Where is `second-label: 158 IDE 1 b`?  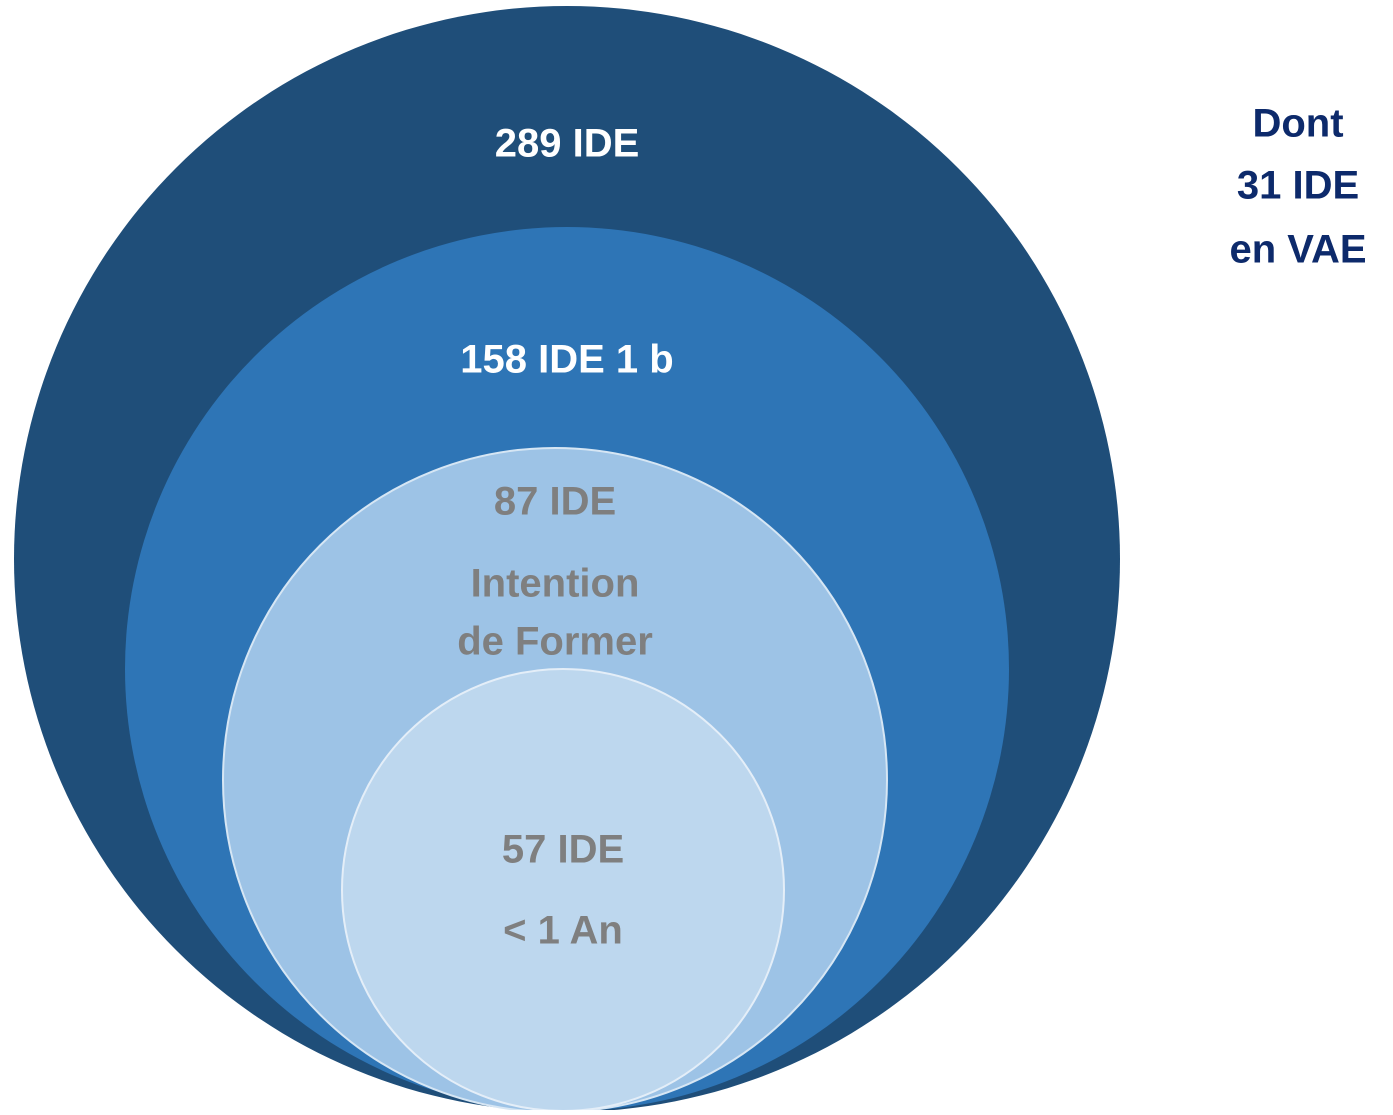 second-label: 158 IDE 1 b is located at coordinates (566, 360).